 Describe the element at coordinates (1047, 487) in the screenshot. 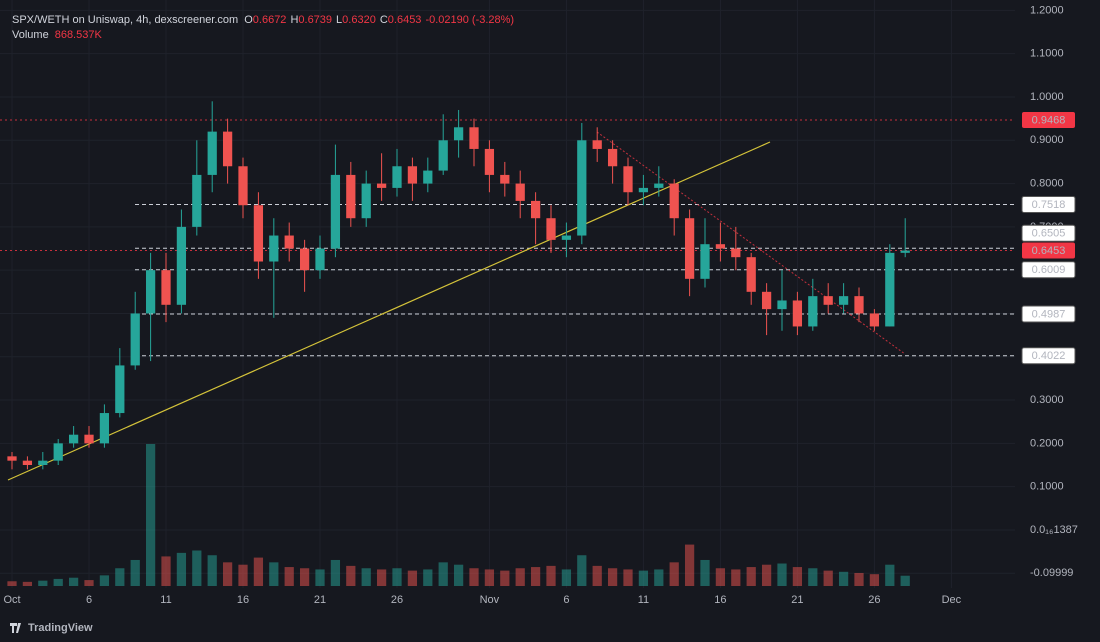

I see `y-tick-label: 0.1000` at that location.